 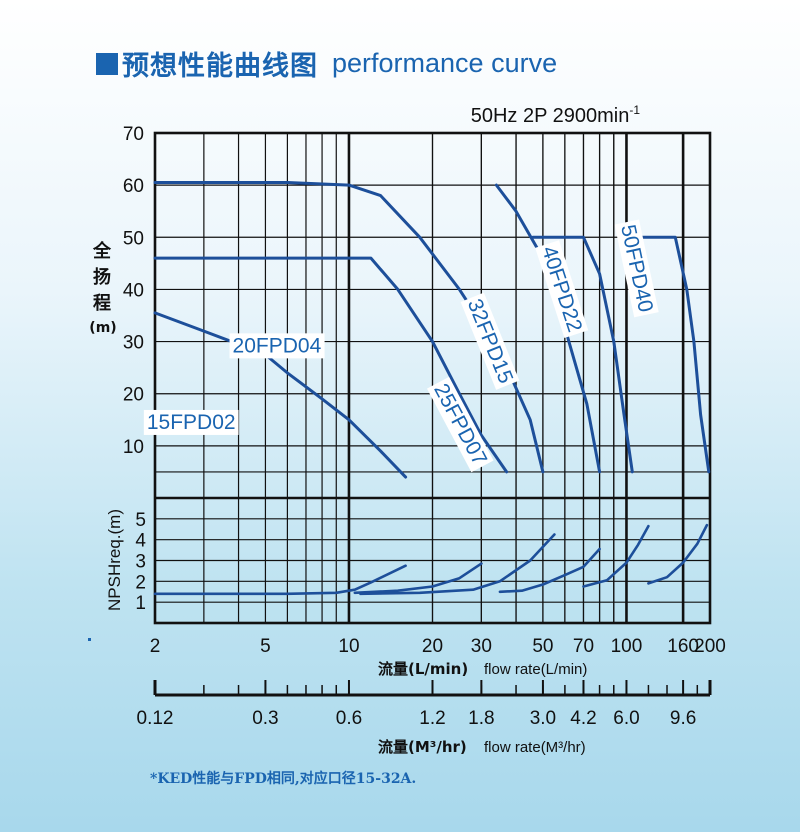 What do you see at coordinates (140, 541) in the screenshot?
I see `npsh-y-tick-label: 4` at bounding box center [140, 541].